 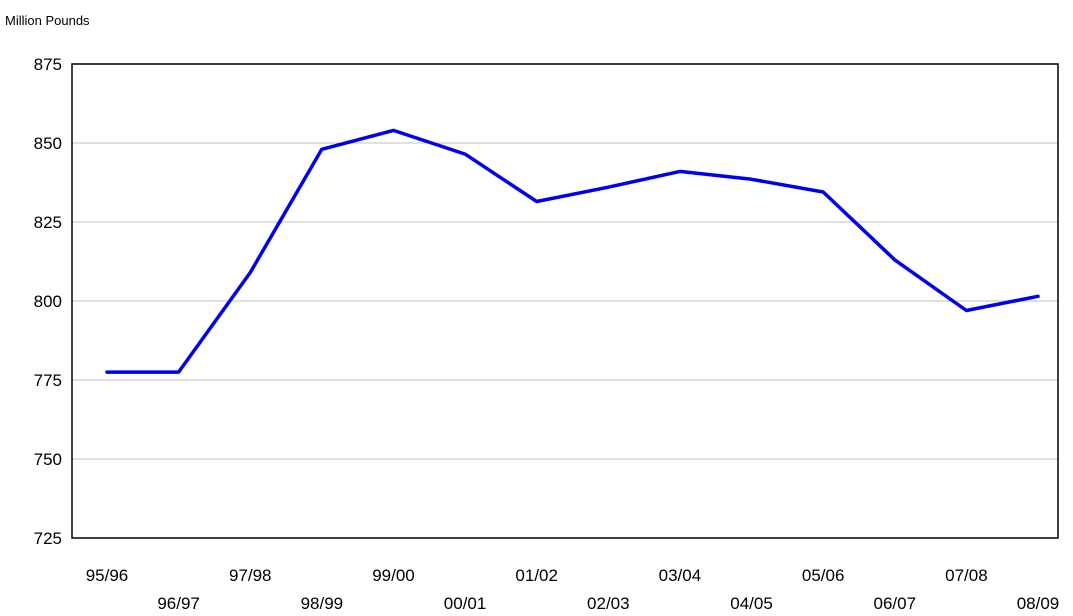 I want to click on x-tick-label: 00/01, so click(x=465, y=603).